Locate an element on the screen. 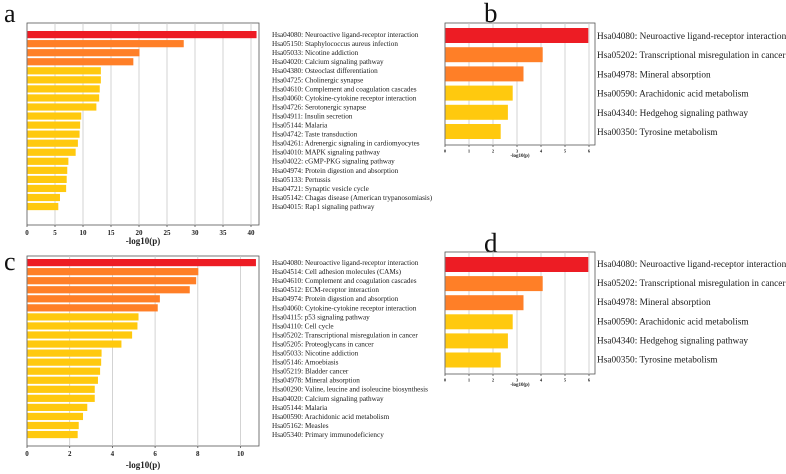  legend-label: Hsa04726: Serotonergic synapse is located at coordinates (319, 107).